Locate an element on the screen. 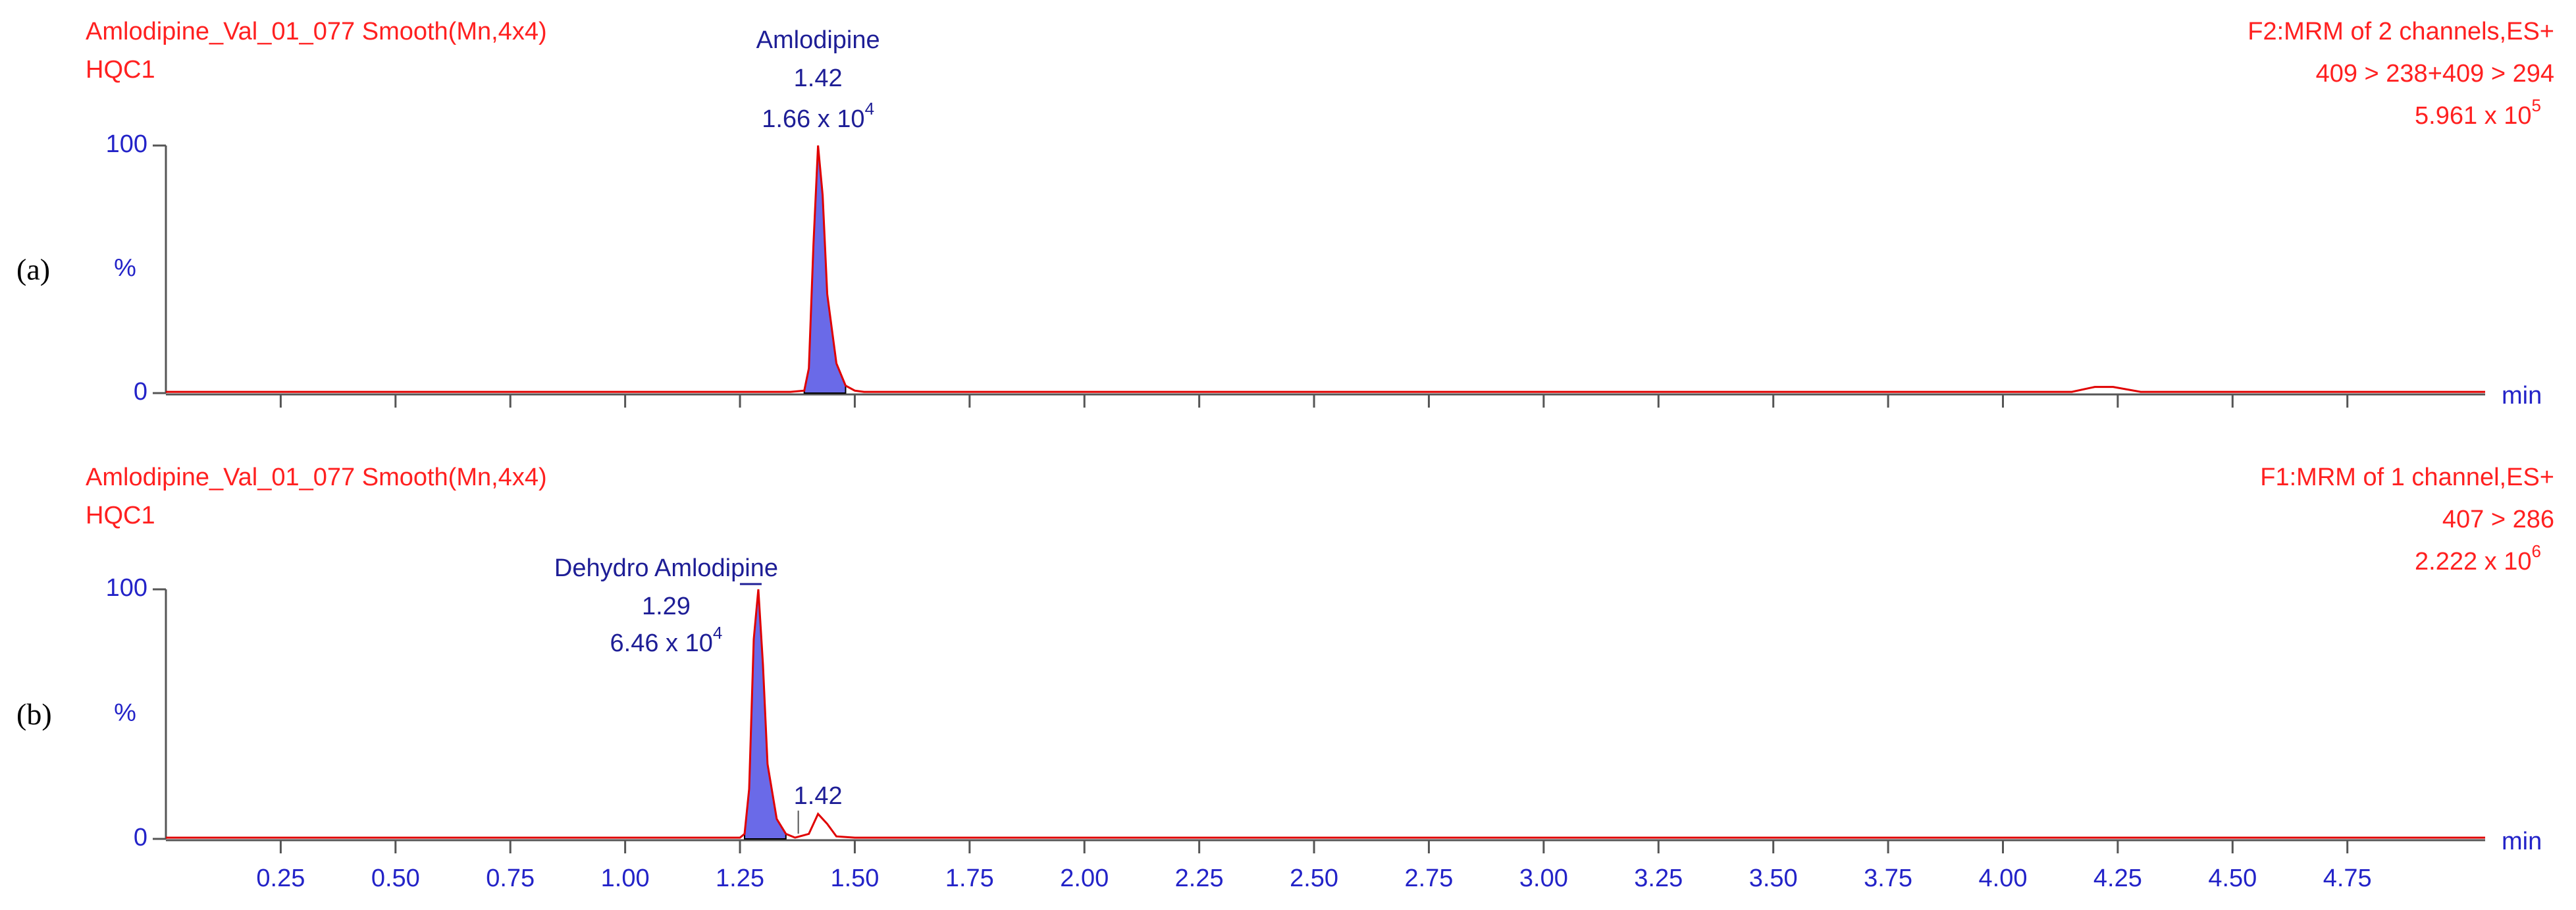  peak-rt: 1.29 is located at coordinates (666, 606).